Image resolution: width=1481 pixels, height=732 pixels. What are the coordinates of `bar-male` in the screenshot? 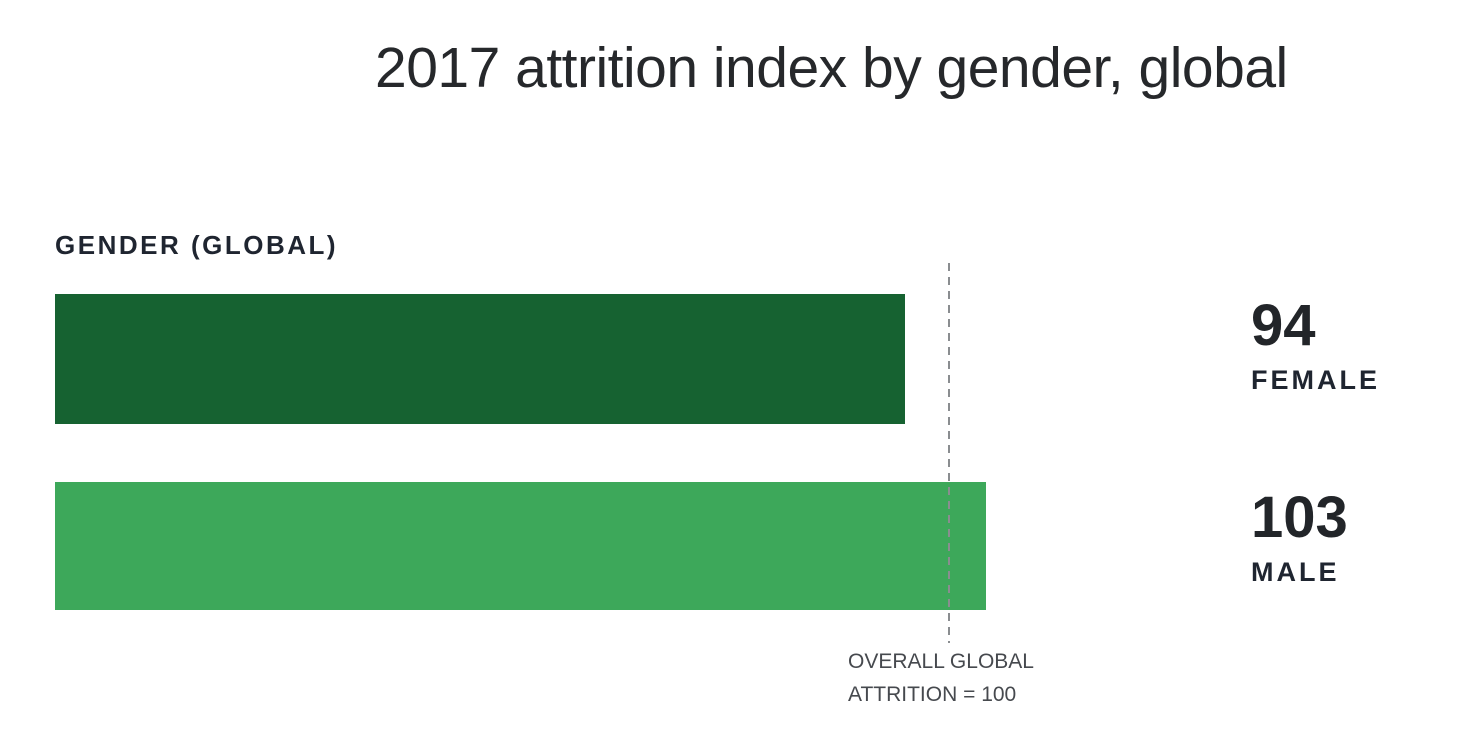 It's located at (521, 546).